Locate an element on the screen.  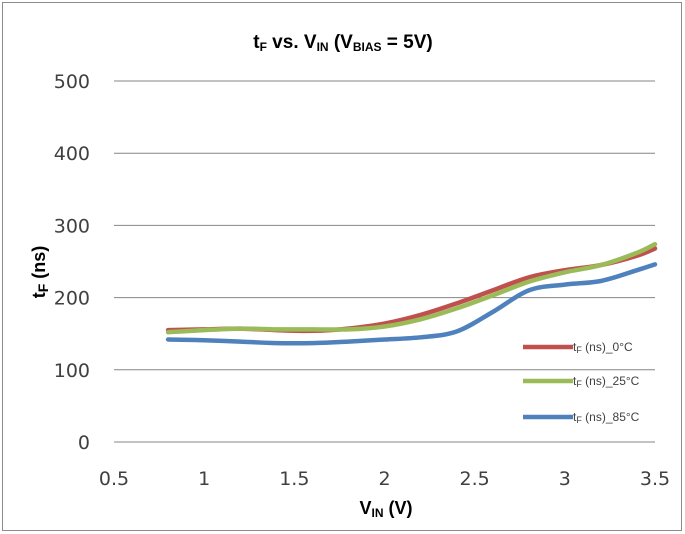
chart-title-paren-sub: BIAS is located at coordinates (367, 47).